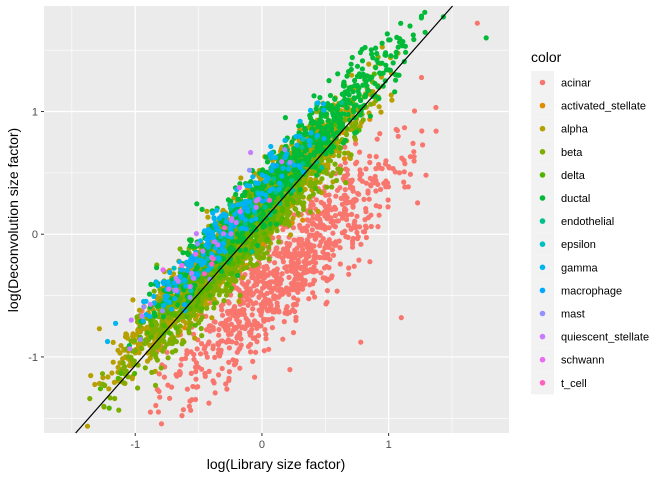  I want to click on point-endothelial, so click(252, 252).